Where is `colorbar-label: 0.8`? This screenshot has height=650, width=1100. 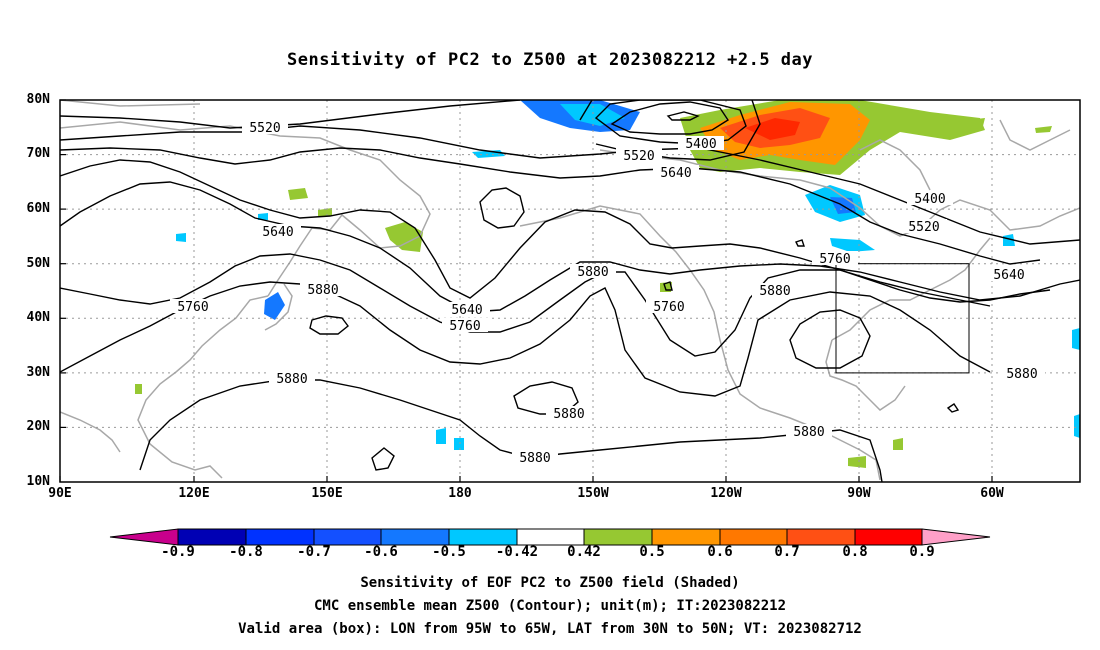
colorbar-label: 0.8 is located at coordinates (855, 552).